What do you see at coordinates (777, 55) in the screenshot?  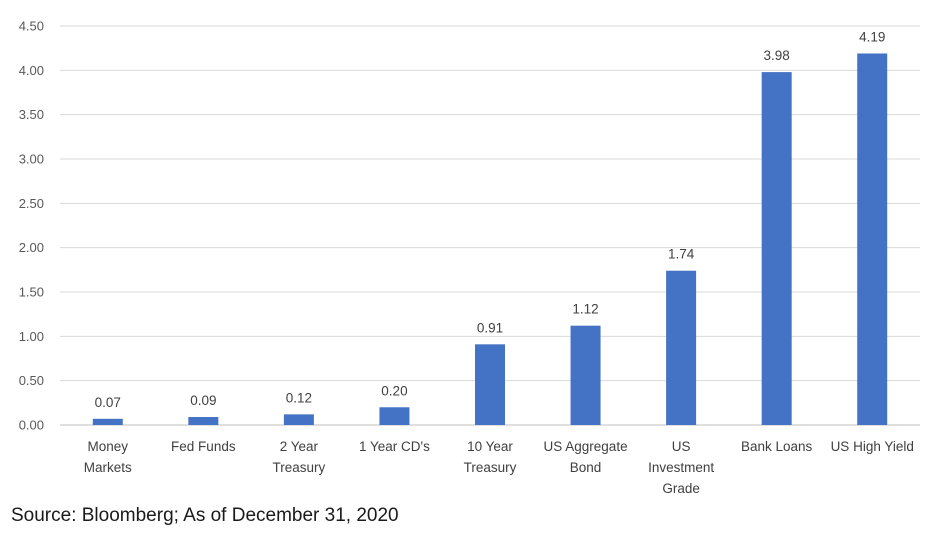 I see `data-label: 3.98` at bounding box center [777, 55].